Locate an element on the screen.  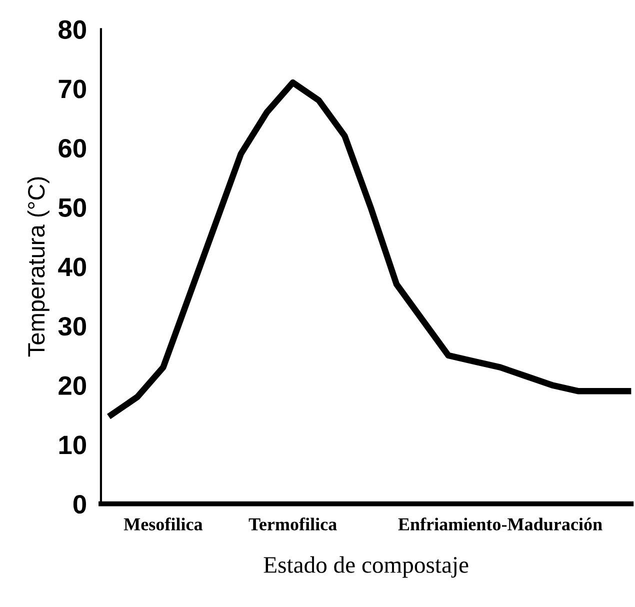
x-tick-label: Termofilica is located at coordinates (292, 524).